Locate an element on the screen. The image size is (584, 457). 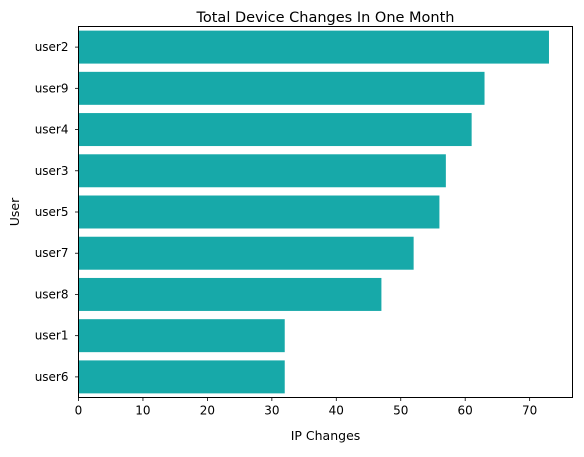
x-axis-label: IP Changes is located at coordinates (326, 435).